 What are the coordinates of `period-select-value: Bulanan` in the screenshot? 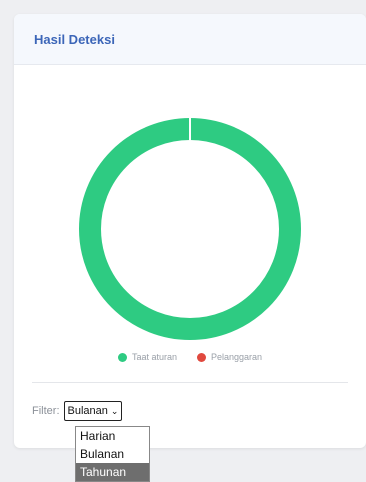 It's located at (87, 411).